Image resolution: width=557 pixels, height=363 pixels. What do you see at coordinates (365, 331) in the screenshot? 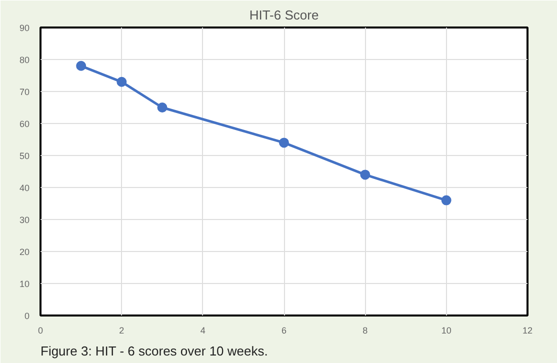
I see `x-tick-label: 8` at bounding box center [365, 331].